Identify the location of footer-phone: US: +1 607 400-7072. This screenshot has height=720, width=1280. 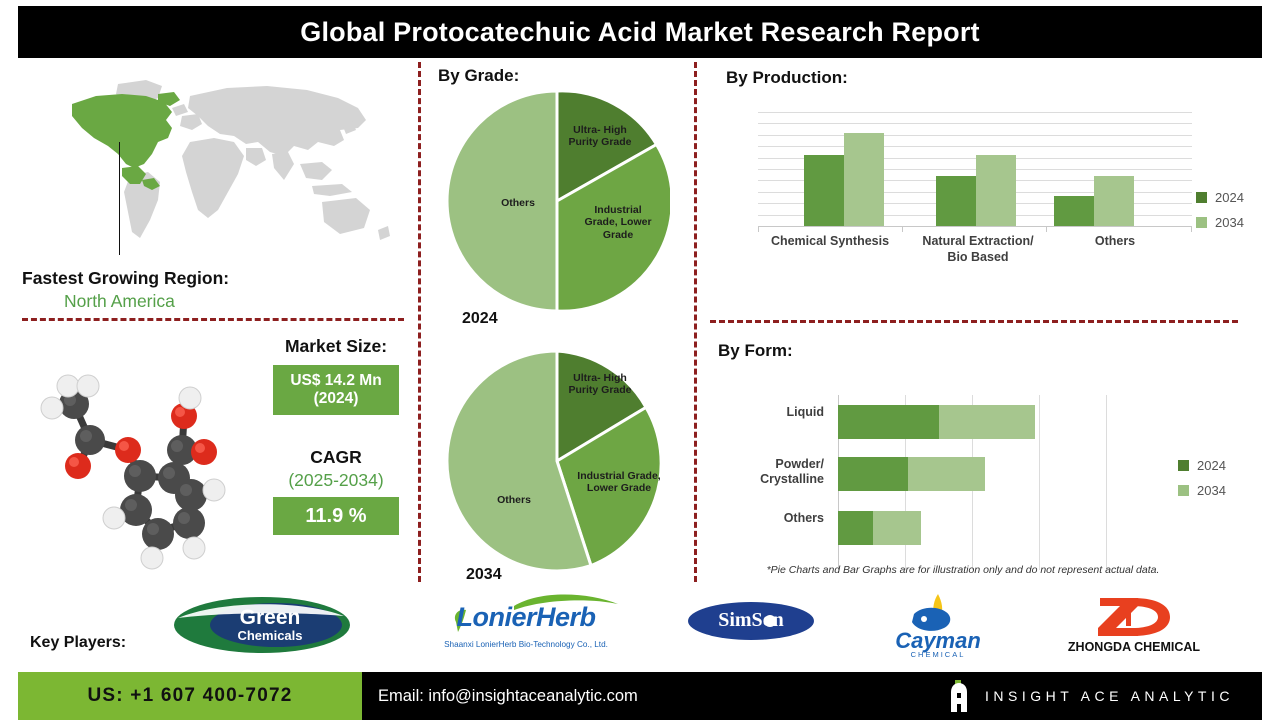
(190, 695).